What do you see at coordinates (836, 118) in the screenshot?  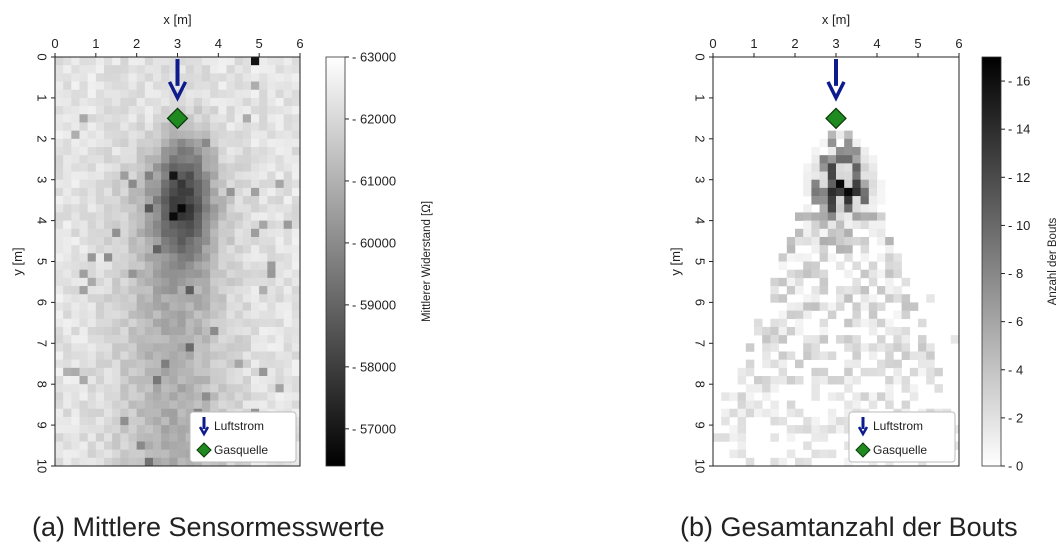 I see `gas-source-marker` at bounding box center [836, 118].